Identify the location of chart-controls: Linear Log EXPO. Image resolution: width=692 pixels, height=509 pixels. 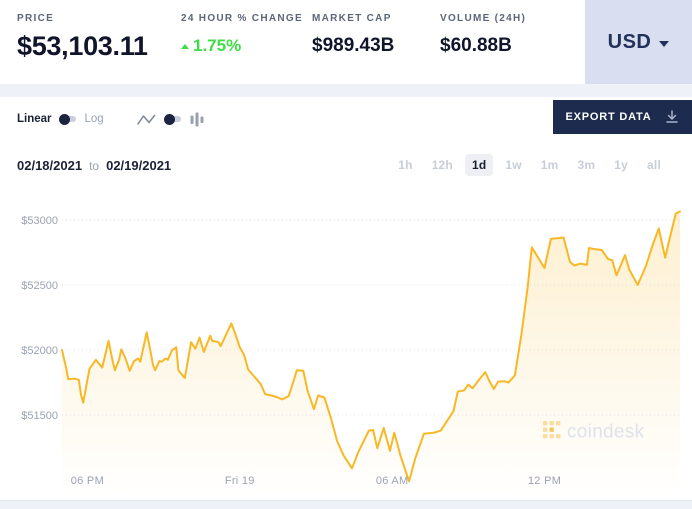
(346, 119).